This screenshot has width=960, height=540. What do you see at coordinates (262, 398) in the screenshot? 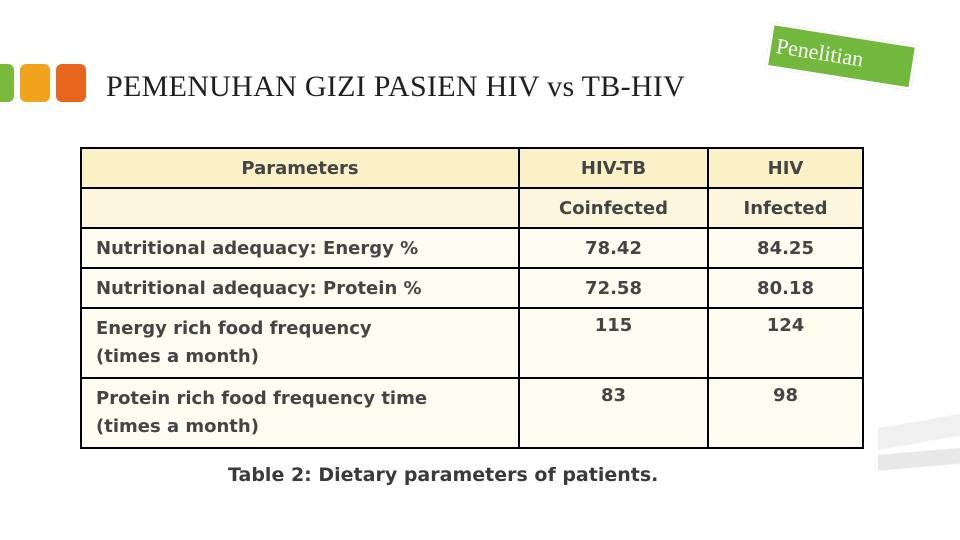
I see `parameter-line: Protein rich food frequency time` at bounding box center [262, 398].